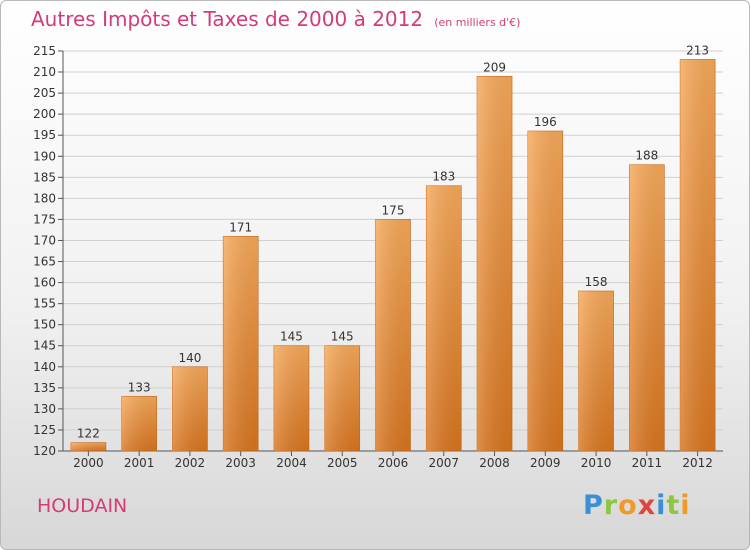  What do you see at coordinates (44, 177) in the screenshot?
I see `y-tick-label: 185` at bounding box center [44, 177].